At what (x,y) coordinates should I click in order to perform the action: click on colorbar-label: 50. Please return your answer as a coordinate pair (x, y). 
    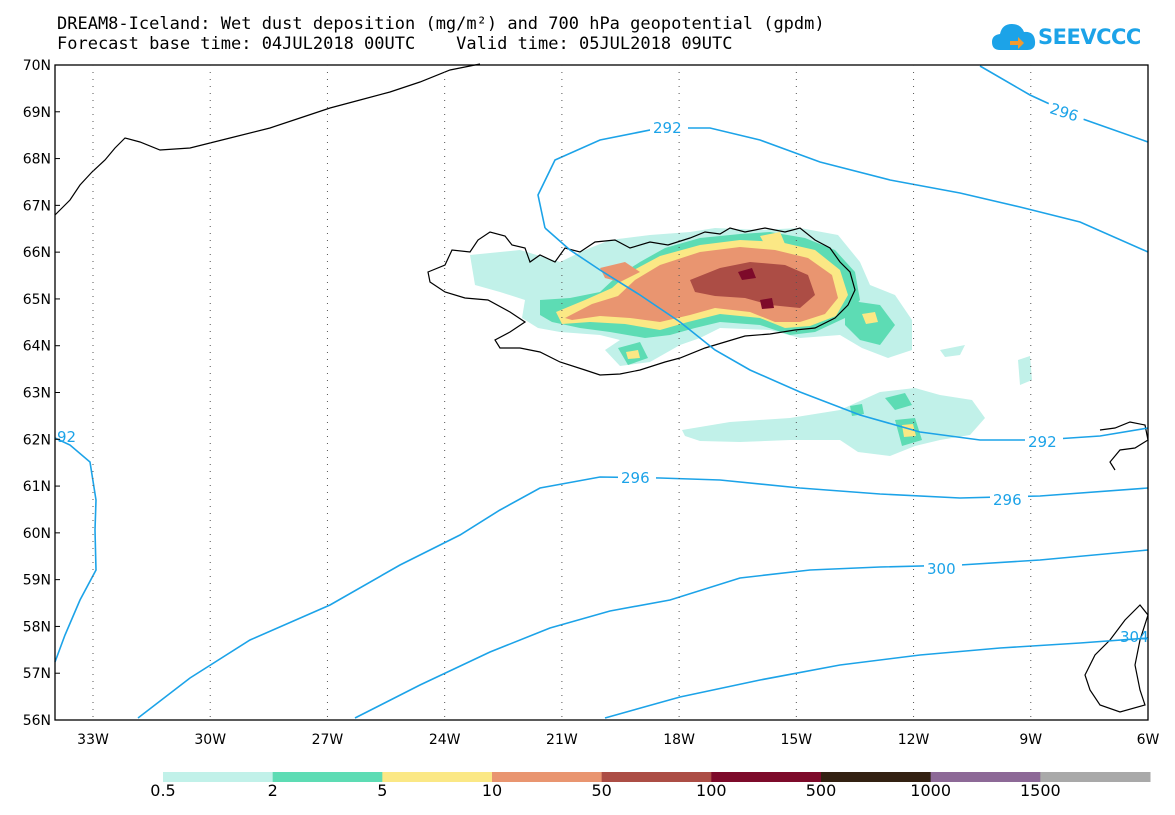
    Looking at the image, I should click on (601, 790).